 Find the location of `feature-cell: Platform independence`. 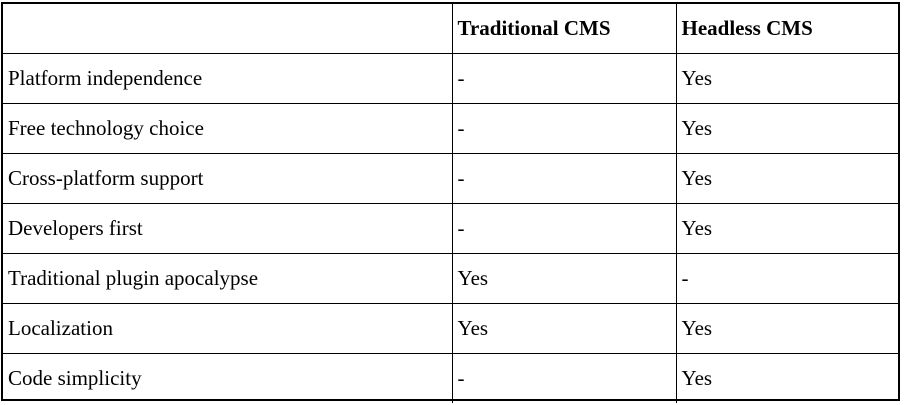

feature-cell: Platform independence is located at coordinates (228, 78).